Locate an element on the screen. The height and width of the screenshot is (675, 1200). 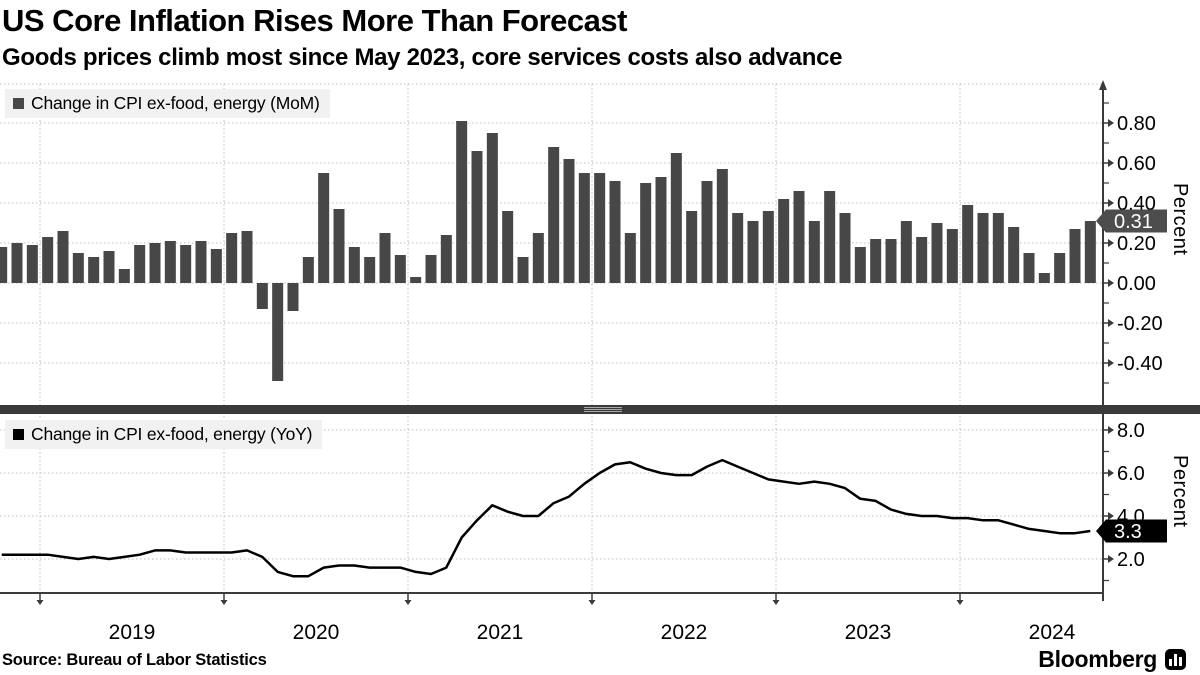
yoy-y-tick-label: 2.0 is located at coordinates (1131, 560).